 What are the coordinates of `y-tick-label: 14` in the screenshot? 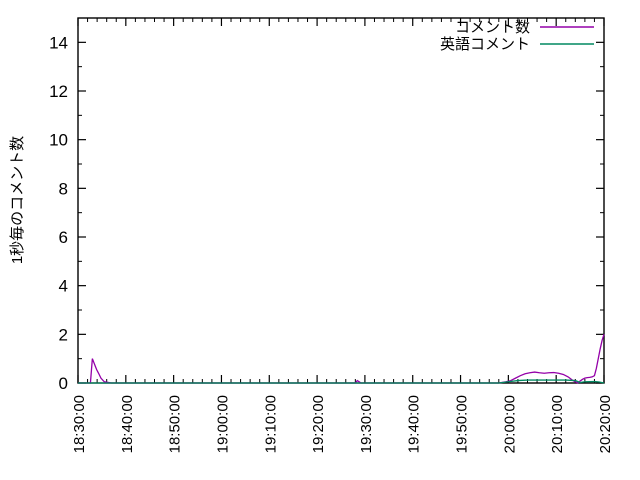 It's located at (58, 42).